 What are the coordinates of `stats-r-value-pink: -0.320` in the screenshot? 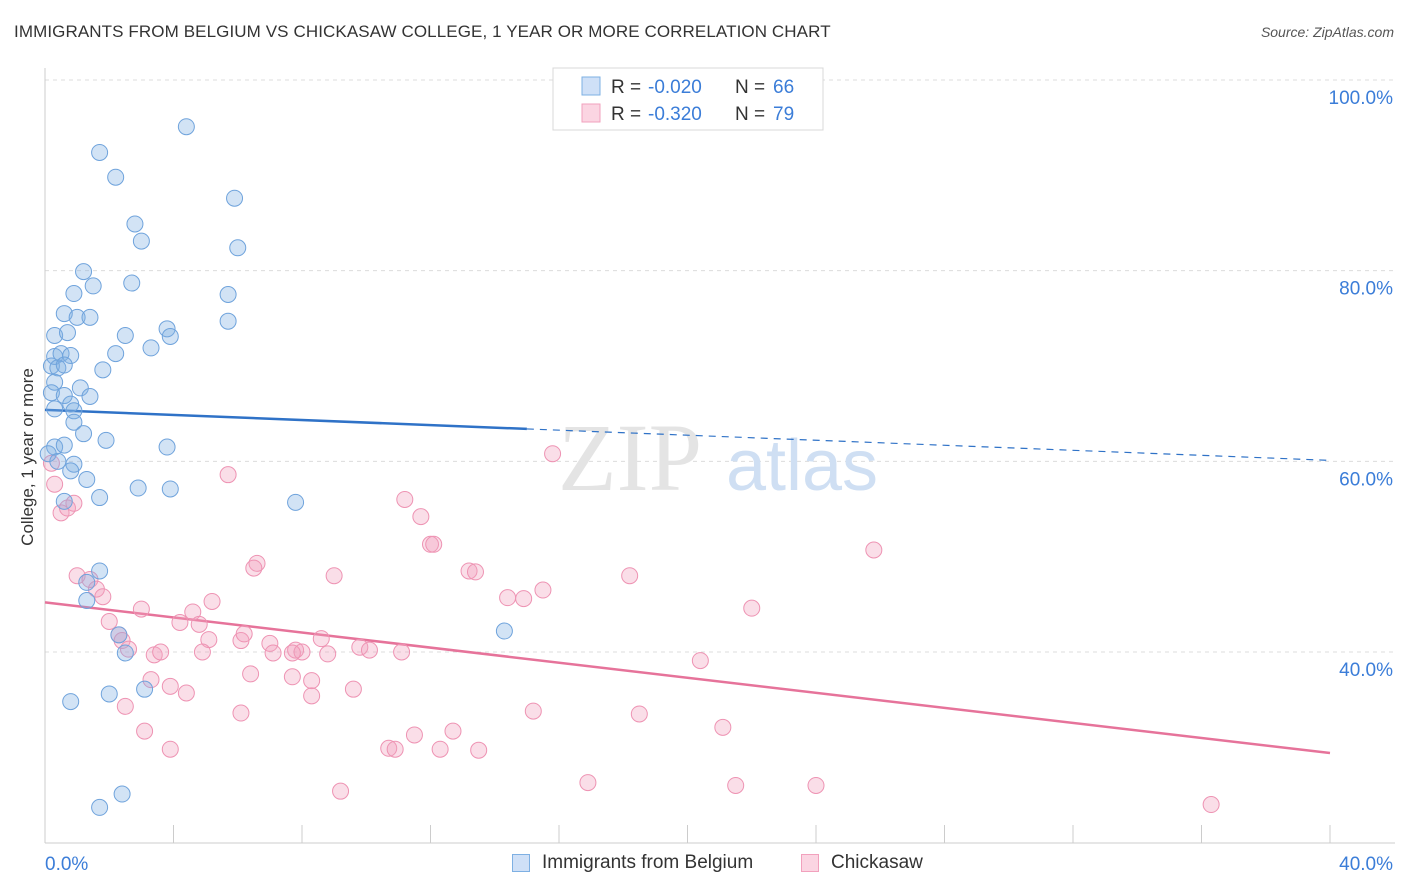 It's located at (675, 114).